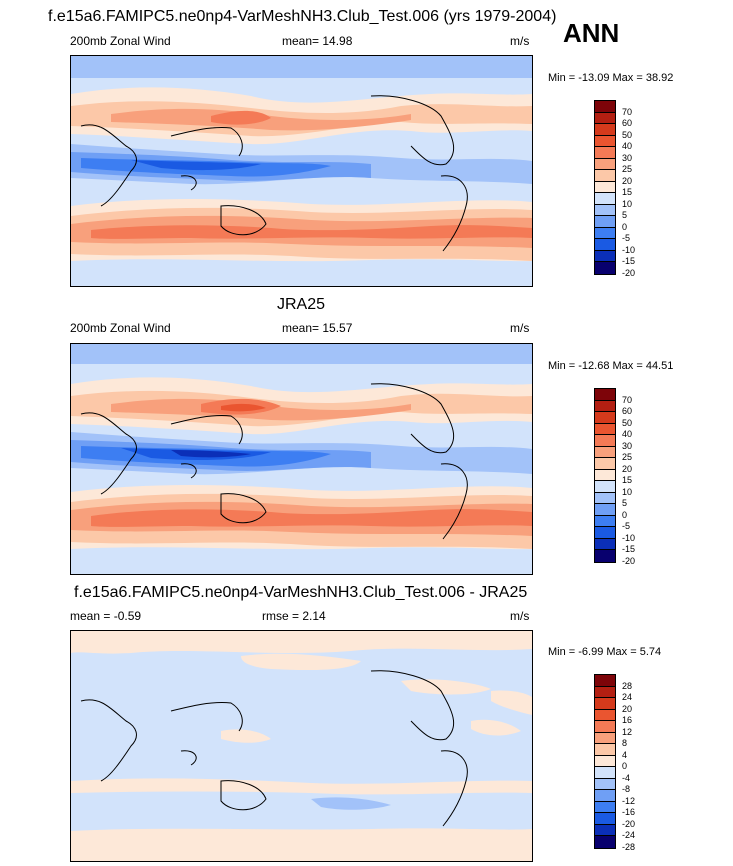 Image resolution: width=733 pixels, height=866 pixels. Describe the element at coordinates (520, 41) in the screenshot. I see `panel-1-units: m/s` at that location.